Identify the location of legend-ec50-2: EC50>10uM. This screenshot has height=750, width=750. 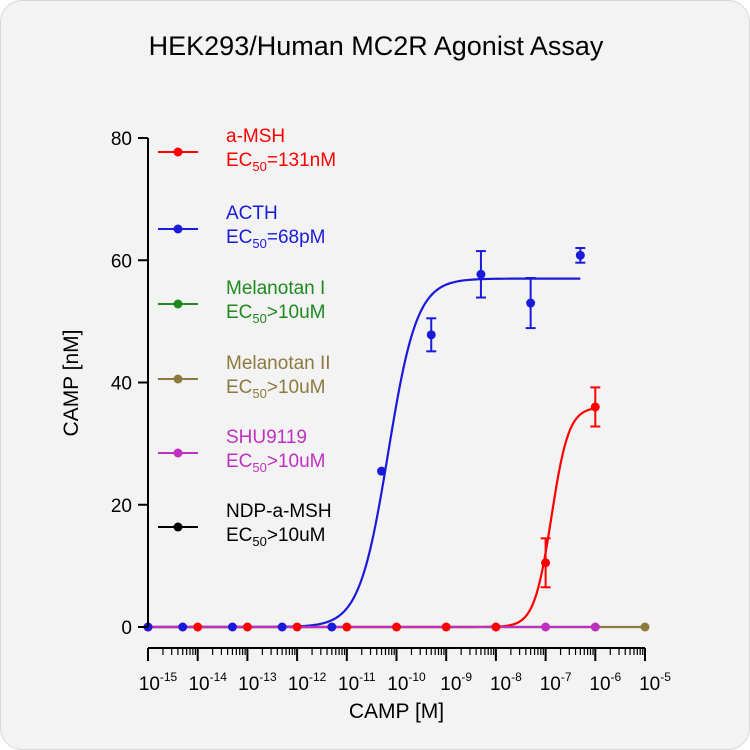
(276, 314).